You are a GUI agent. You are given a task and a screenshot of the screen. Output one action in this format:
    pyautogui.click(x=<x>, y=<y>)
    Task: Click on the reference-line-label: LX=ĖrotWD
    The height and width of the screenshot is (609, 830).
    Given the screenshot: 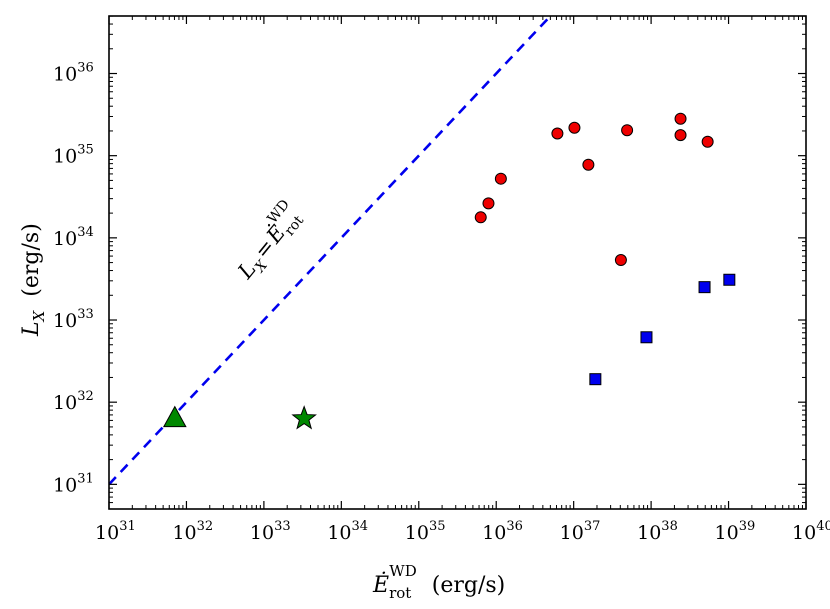 What is the action you would take?
    pyautogui.click(x=267, y=242)
    